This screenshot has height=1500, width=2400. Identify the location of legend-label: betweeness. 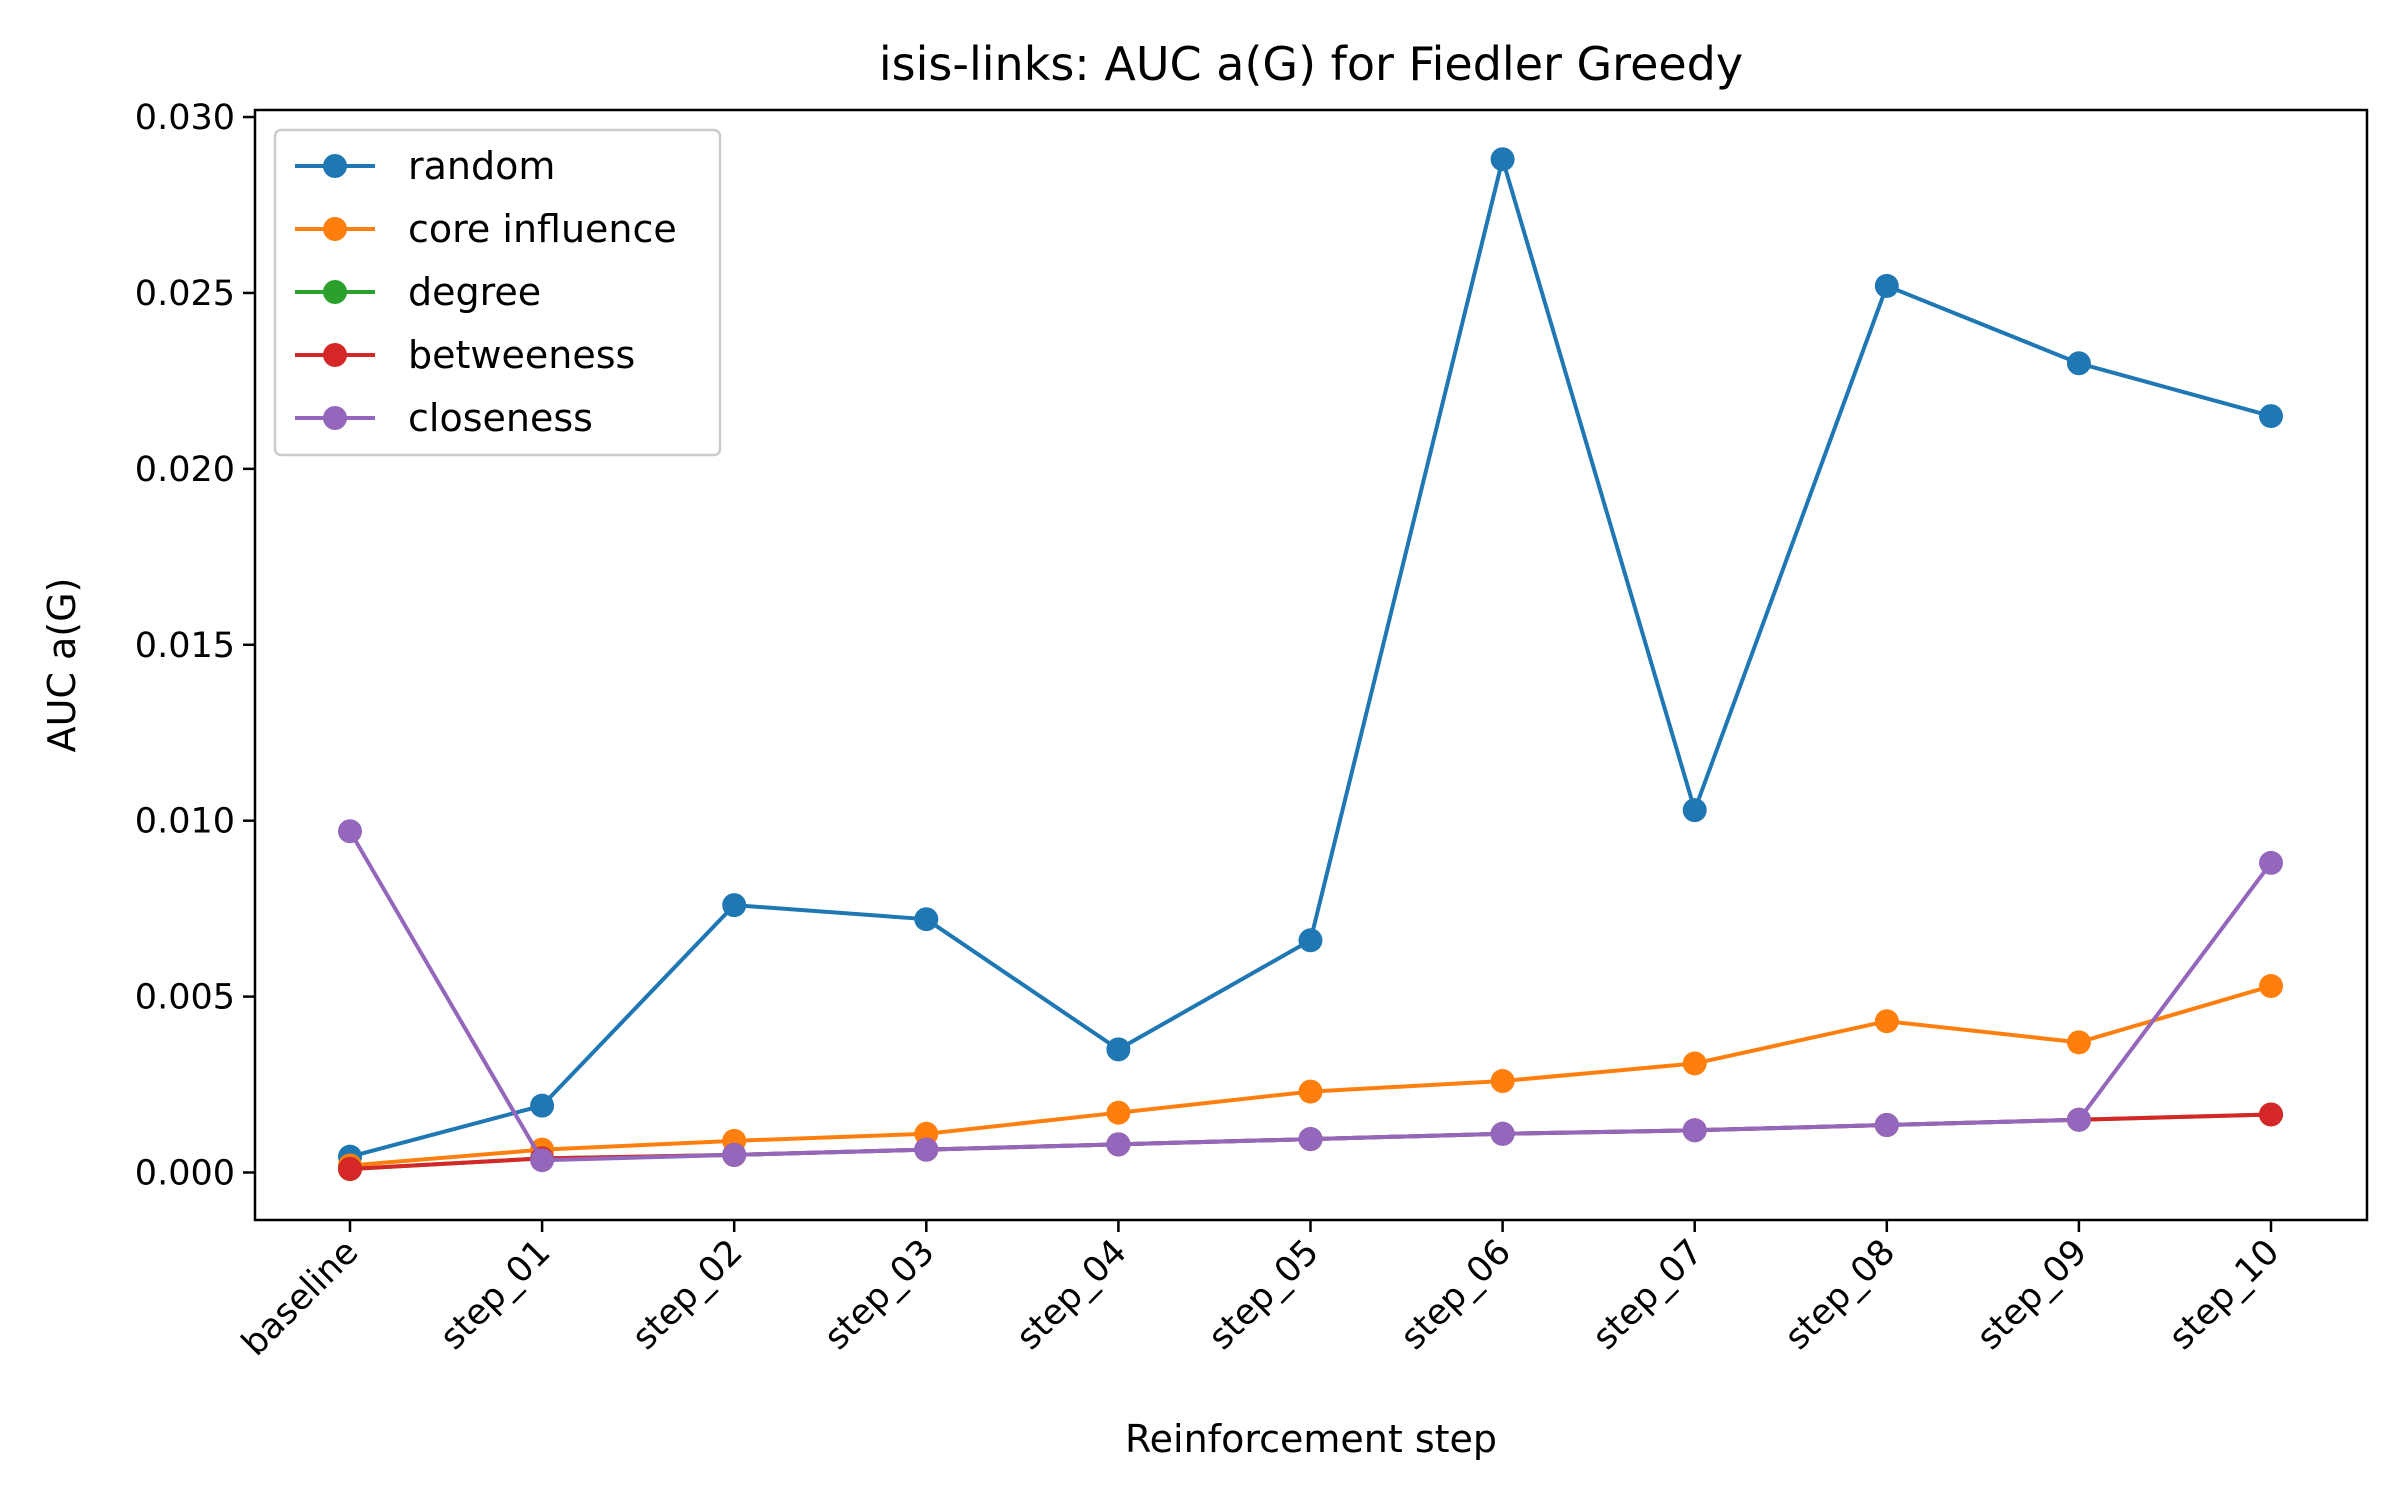
(521, 355).